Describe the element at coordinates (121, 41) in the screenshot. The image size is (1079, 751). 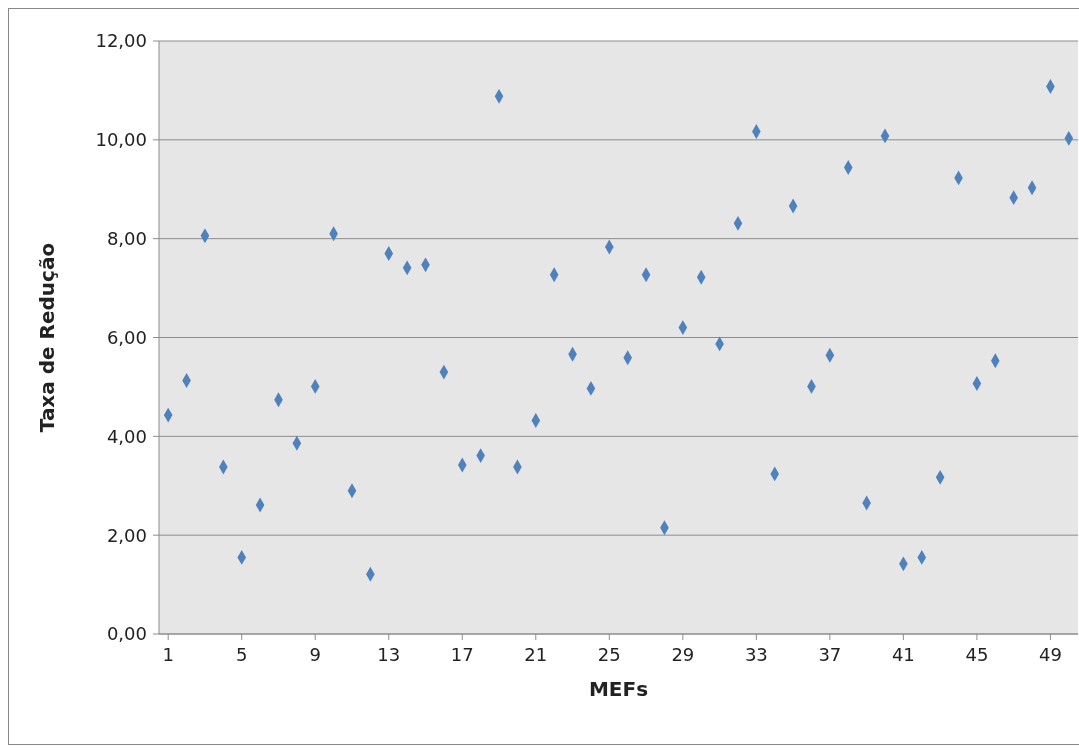
I see `y-tick-label: 12,00` at that location.